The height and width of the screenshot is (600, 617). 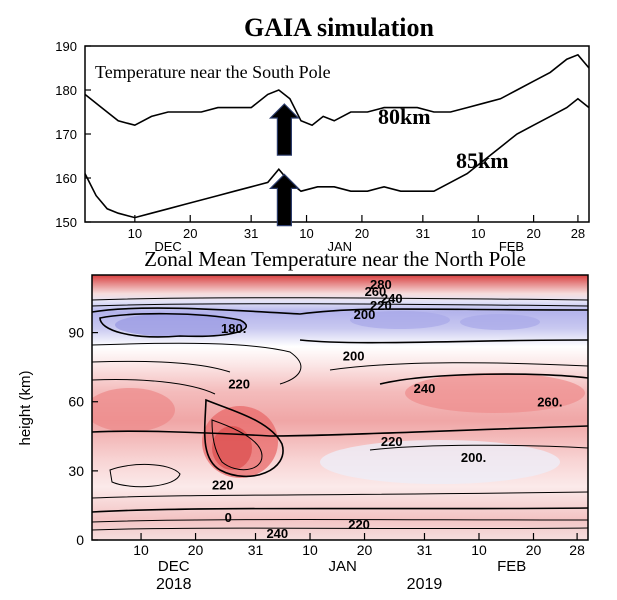 I want to click on top-month-label: FEB, so click(x=511, y=246).